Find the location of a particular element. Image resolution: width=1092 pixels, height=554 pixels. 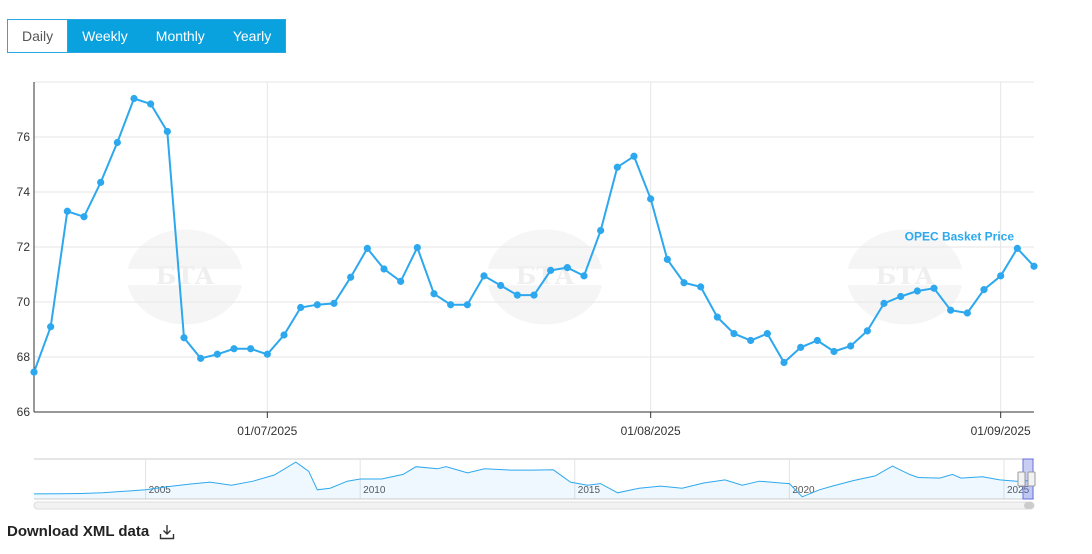

navigator-area is located at coordinates (534, 480).